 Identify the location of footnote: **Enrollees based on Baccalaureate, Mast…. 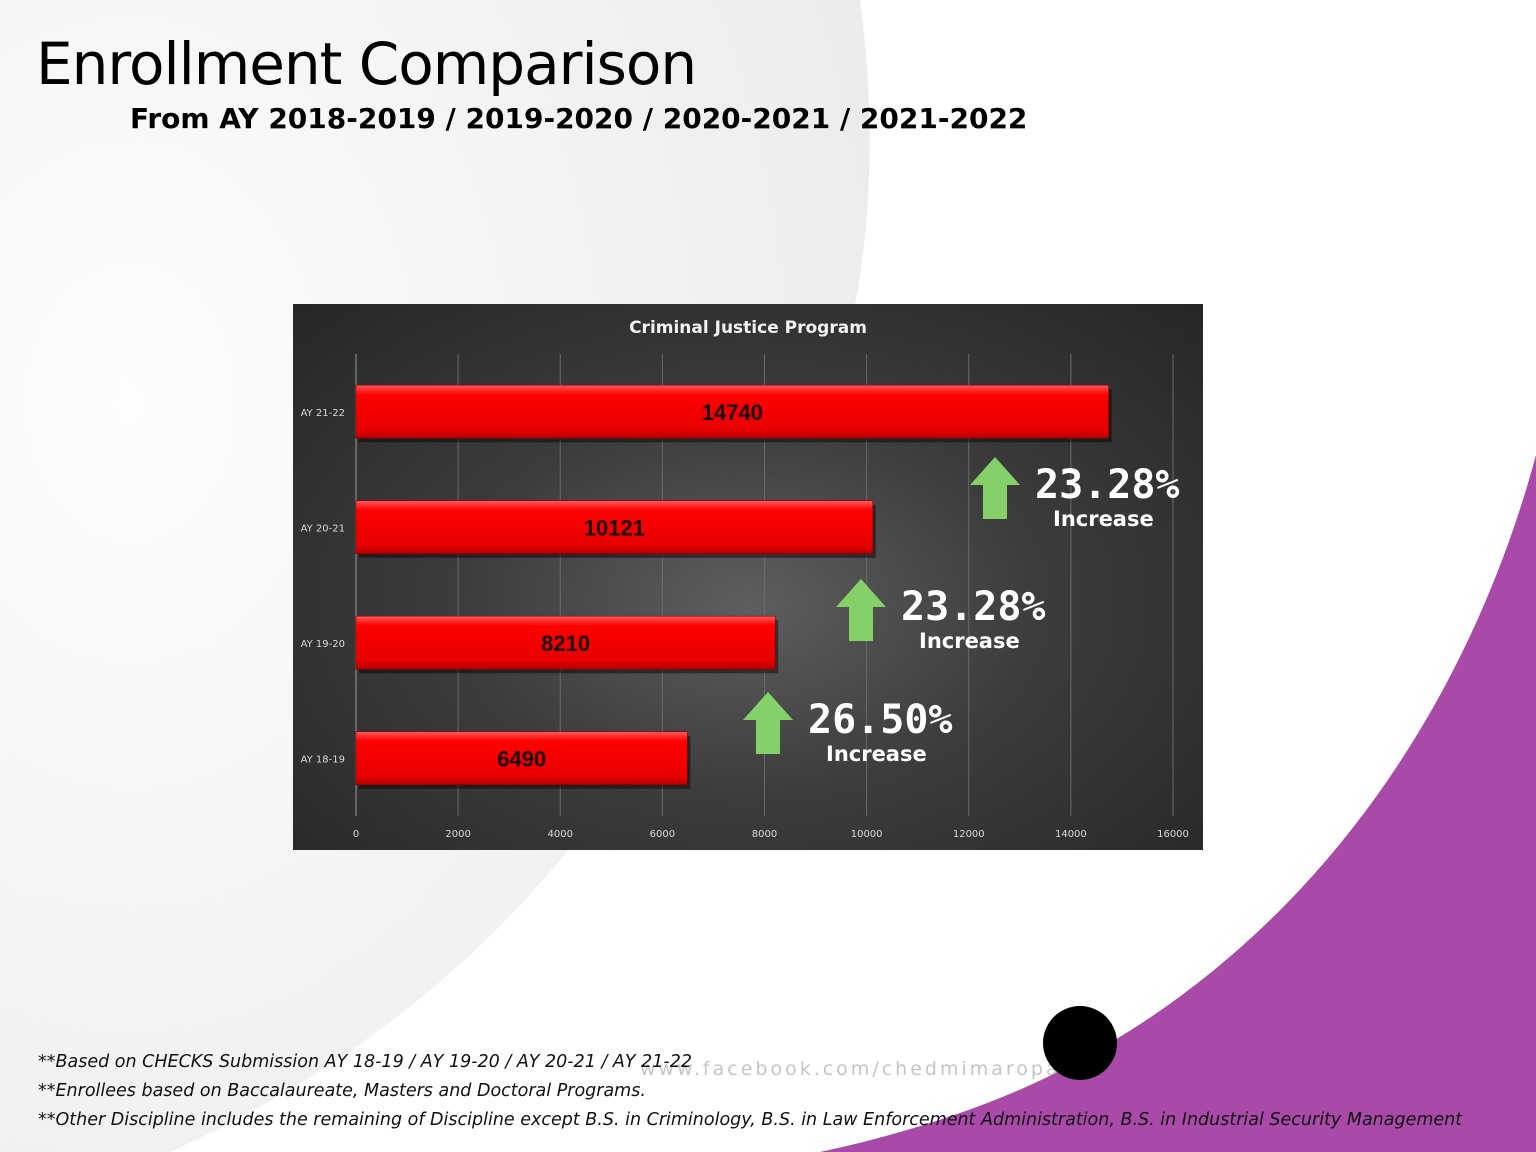
(342, 1091).